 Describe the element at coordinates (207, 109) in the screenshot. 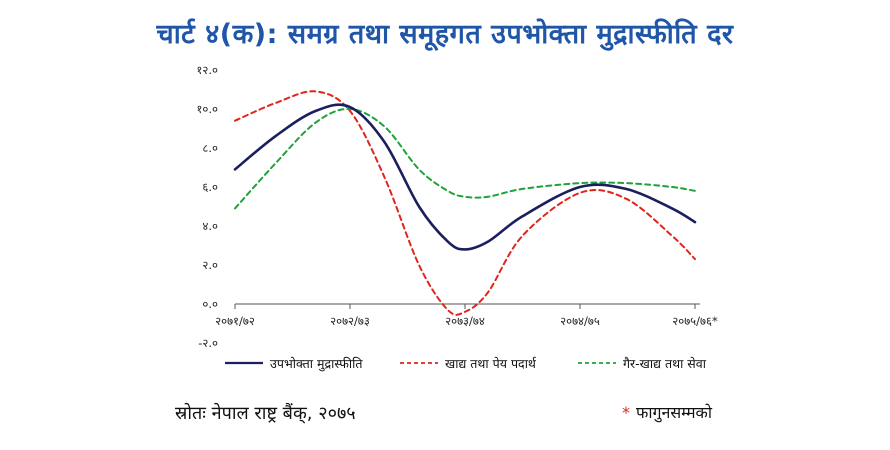

I see `y-tick-label: १०.०` at that location.